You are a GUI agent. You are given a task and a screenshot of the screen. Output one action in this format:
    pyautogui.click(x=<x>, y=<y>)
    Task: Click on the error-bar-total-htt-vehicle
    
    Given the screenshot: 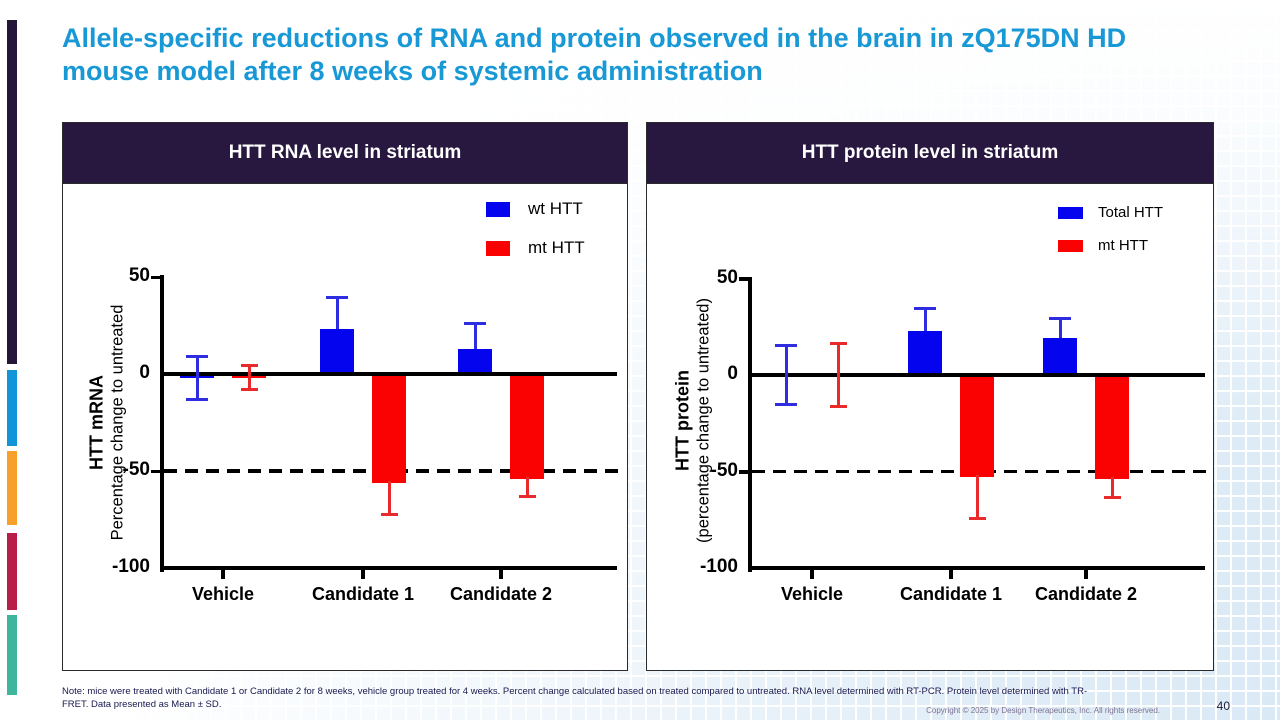 What is the action you would take?
    pyautogui.click(x=786, y=375)
    